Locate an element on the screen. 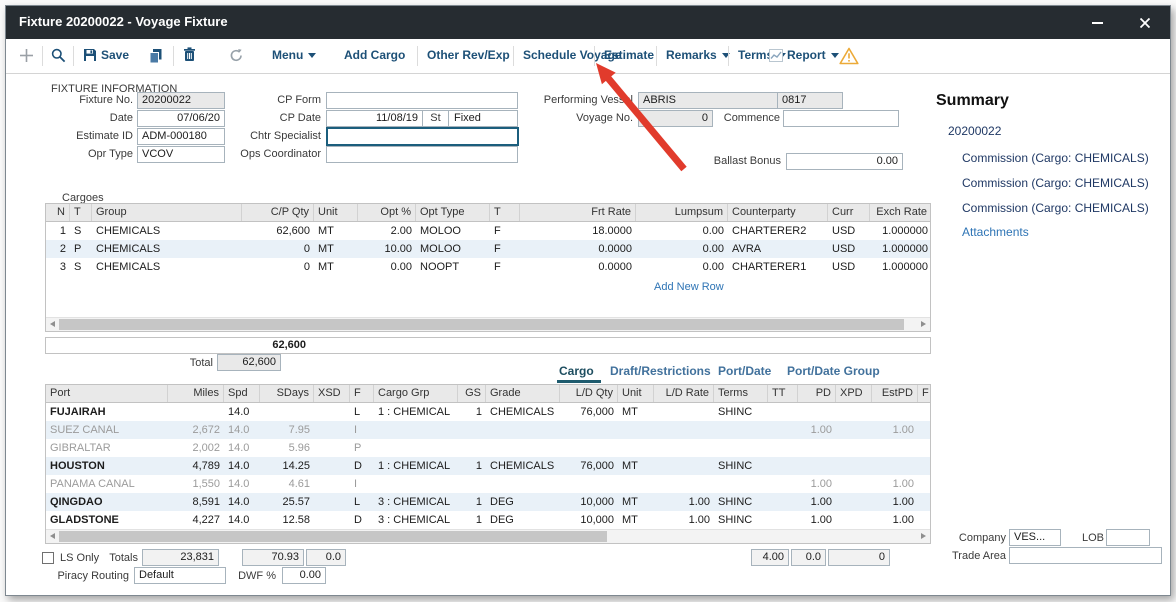 This screenshot has height=602, width=1176. schedule-voyage-button: Schedule Voyage is located at coordinates (572, 55).